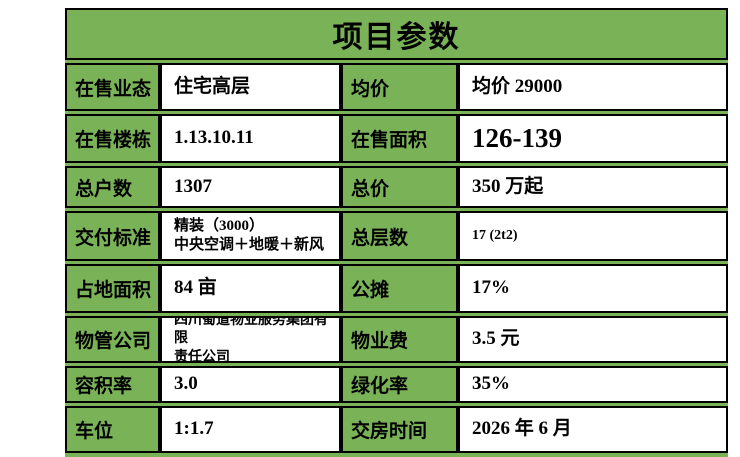 Image resolution: width=740 pixels, height=457 pixels. Describe the element at coordinates (399, 236) in the screenshot. I see `label-total-floors: 总层数` at that location.